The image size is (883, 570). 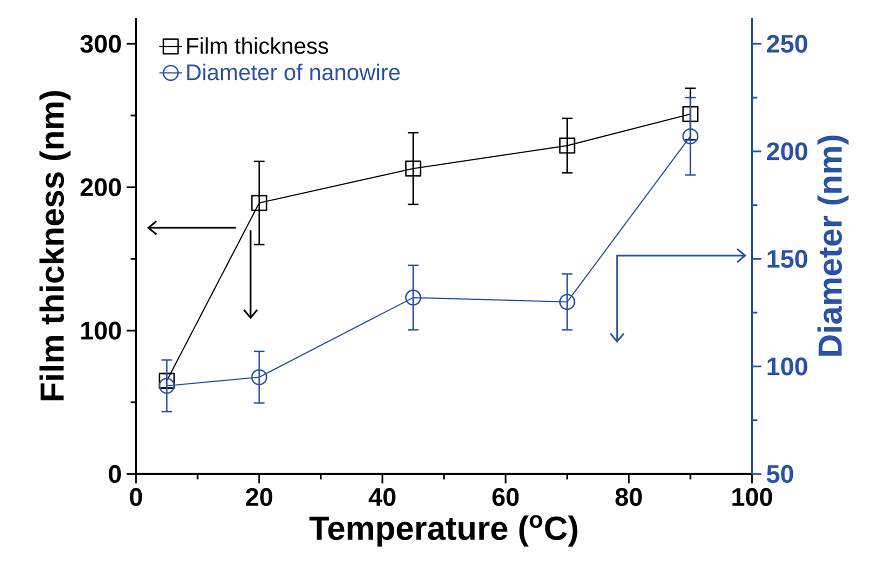 What do you see at coordinates (787, 43) in the screenshot?
I see `y2-tick-label: 250` at bounding box center [787, 43].